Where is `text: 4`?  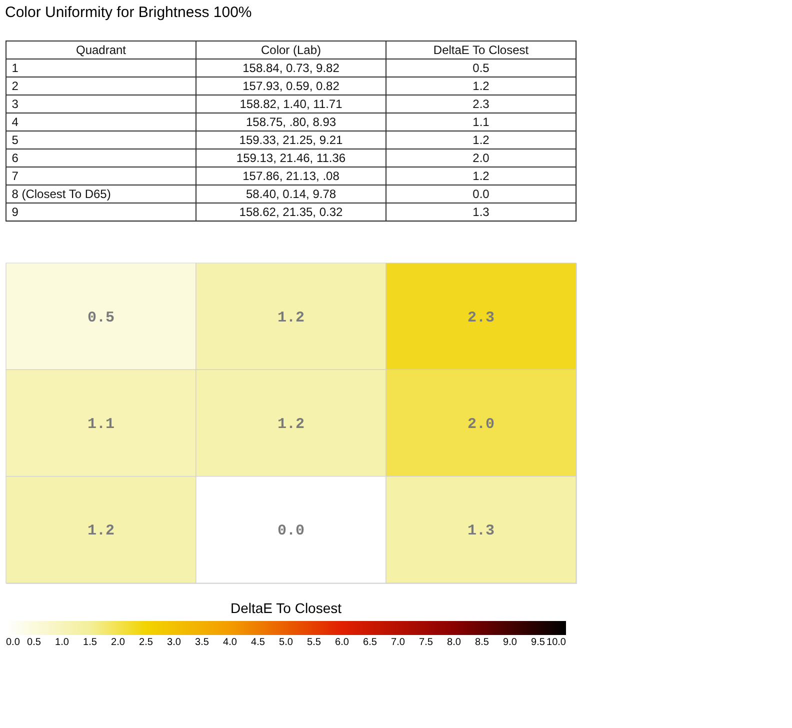 text: 4 is located at coordinates (15, 122).